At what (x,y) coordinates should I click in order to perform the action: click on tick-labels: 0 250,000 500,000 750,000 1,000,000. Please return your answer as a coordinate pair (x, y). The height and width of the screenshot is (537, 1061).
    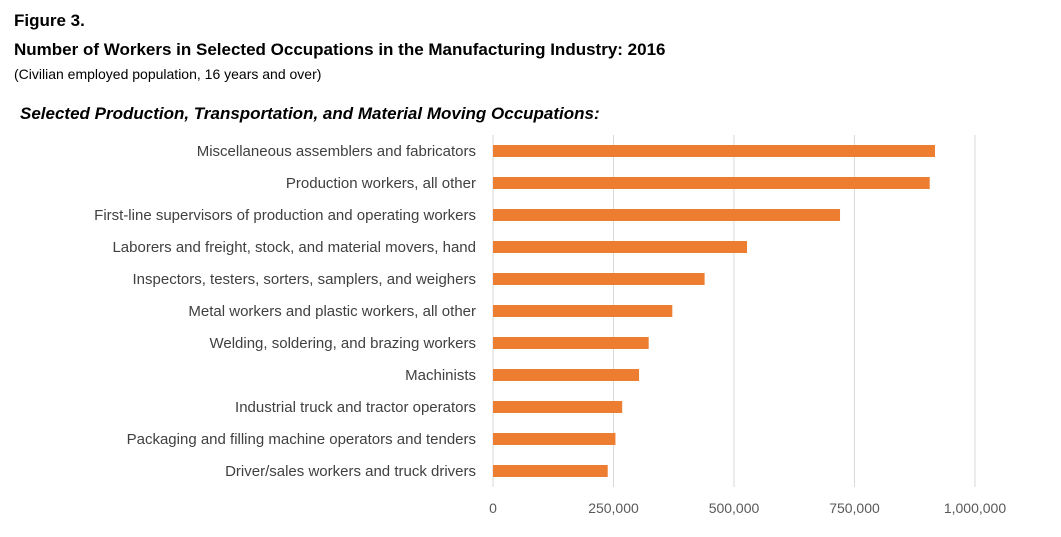
    Looking at the image, I should click on (747, 508).